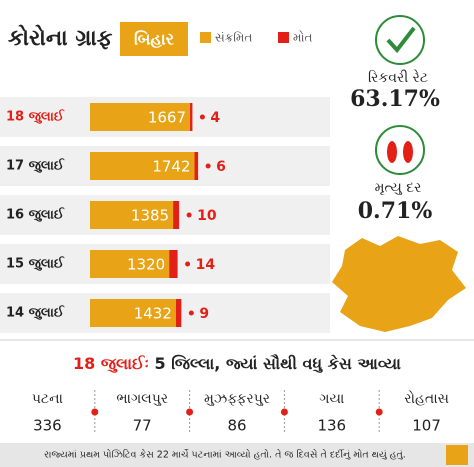 This screenshot has height=467, width=474. I want to click on logo, so click(457, 455).